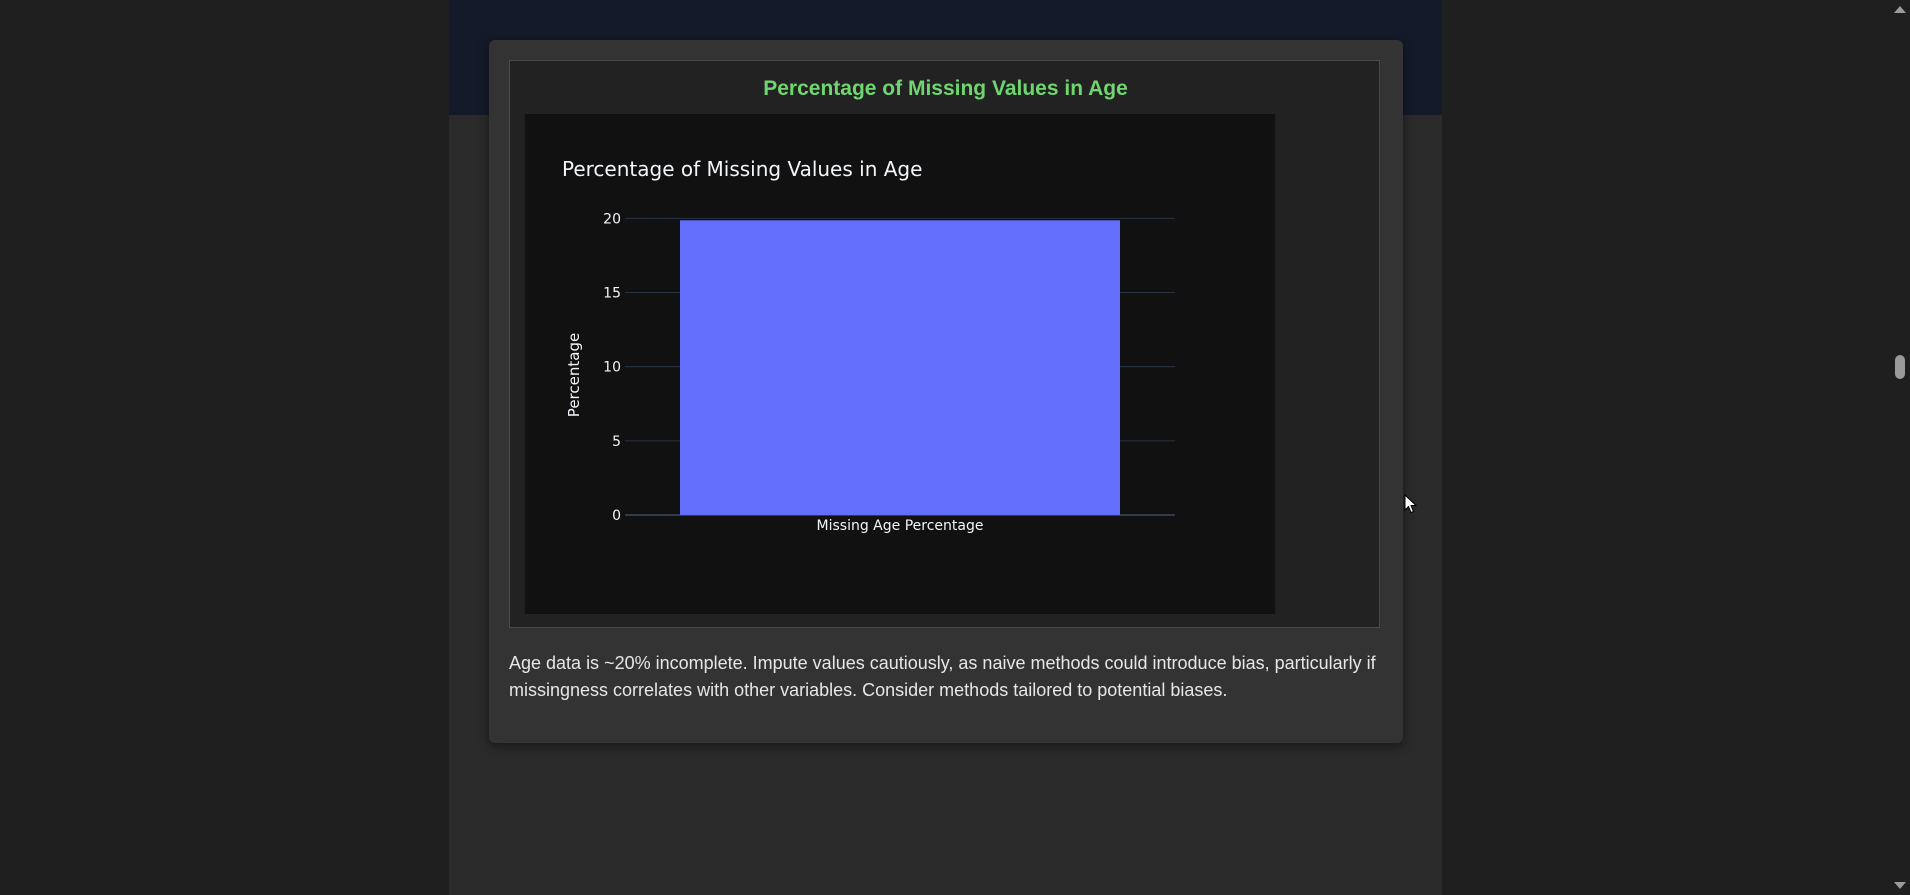 This screenshot has height=895, width=1910. Describe the element at coordinates (612, 219) in the screenshot. I see `y-tick-label: 20` at that location.